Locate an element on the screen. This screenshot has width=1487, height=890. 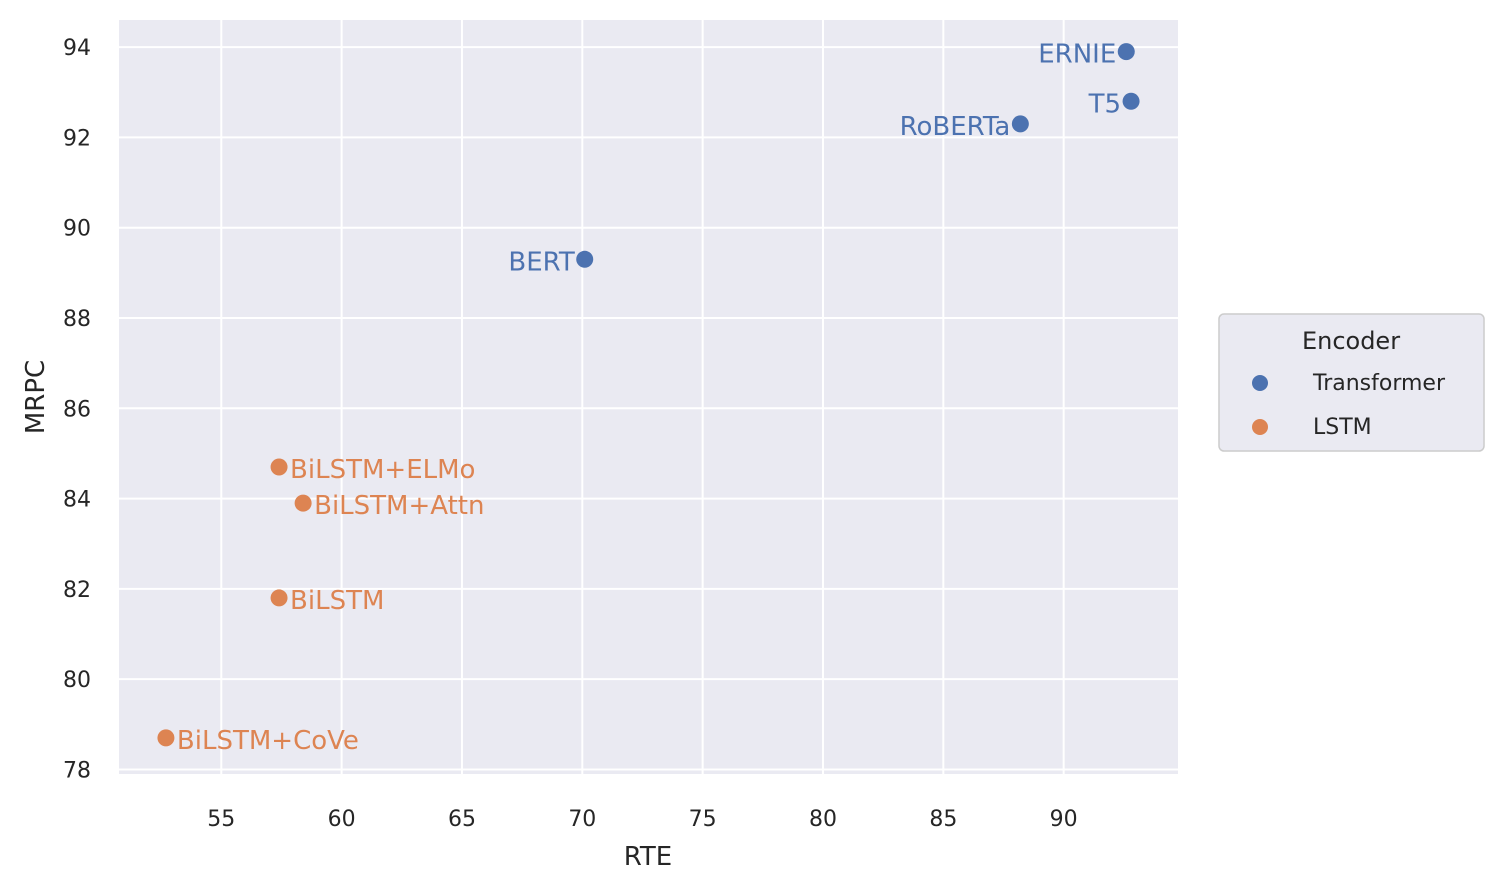
x-tick-label: 80 is located at coordinates (823, 819).